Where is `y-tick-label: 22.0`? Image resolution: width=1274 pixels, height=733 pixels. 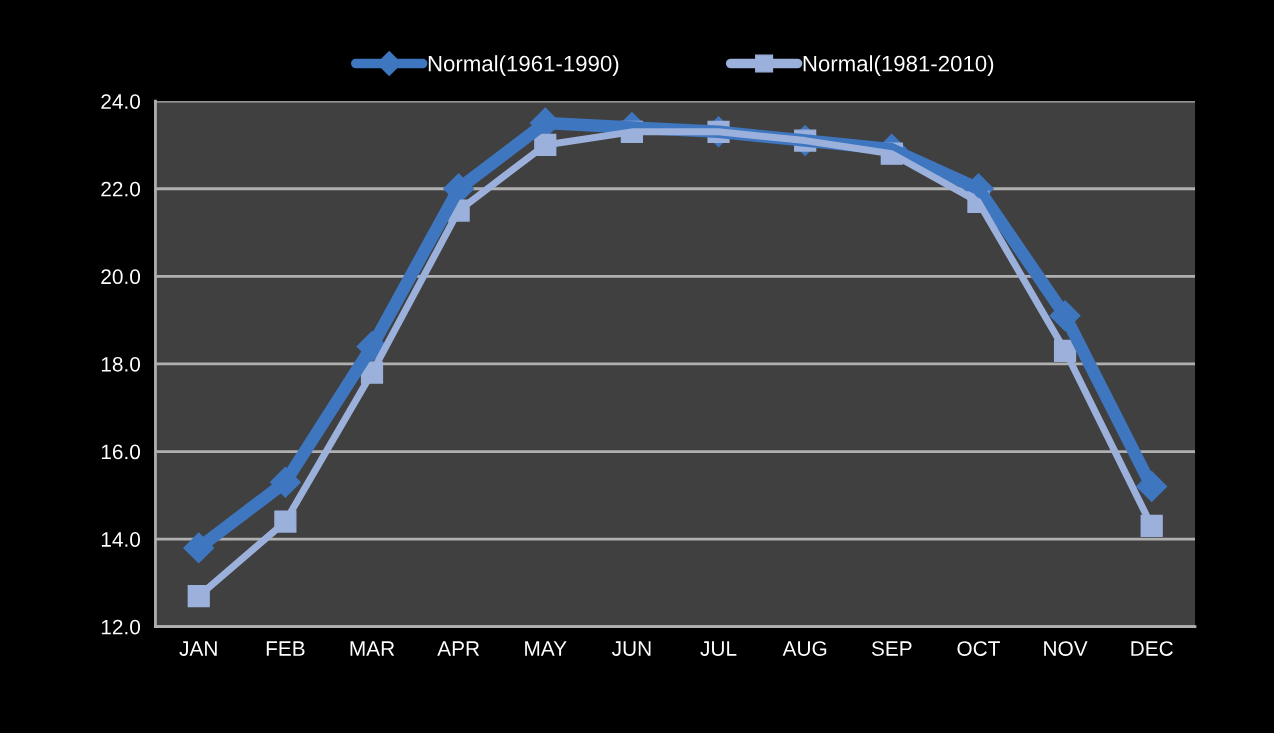
y-tick-label: 22.0 is located at coordinates (121, 189).